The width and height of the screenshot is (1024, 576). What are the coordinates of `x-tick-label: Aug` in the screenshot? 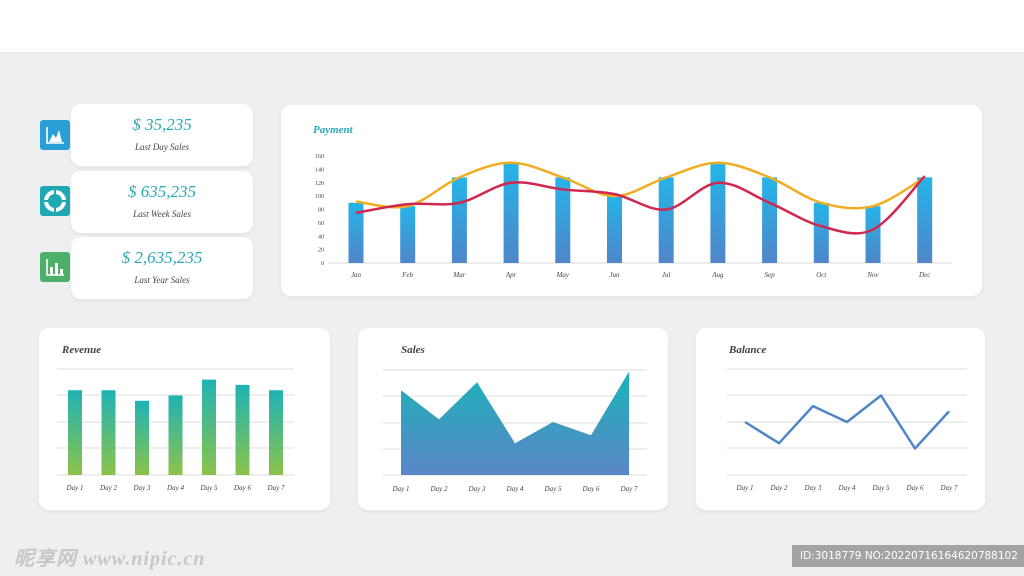 It's located at (717, 275).